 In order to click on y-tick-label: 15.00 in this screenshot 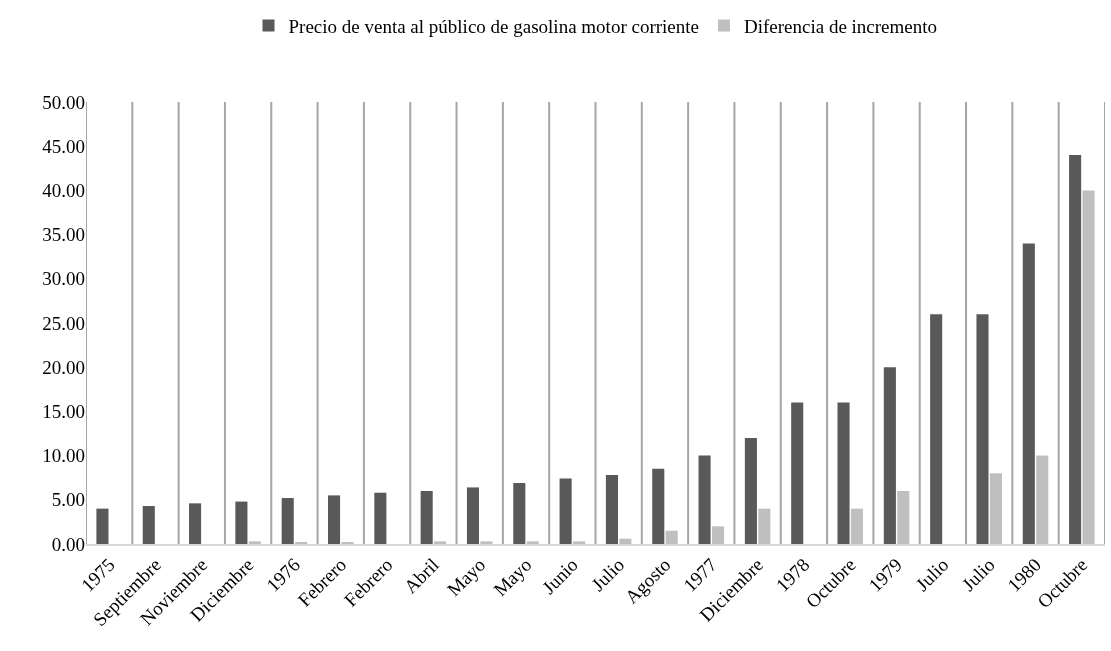, I will do `click(63, 412)`.